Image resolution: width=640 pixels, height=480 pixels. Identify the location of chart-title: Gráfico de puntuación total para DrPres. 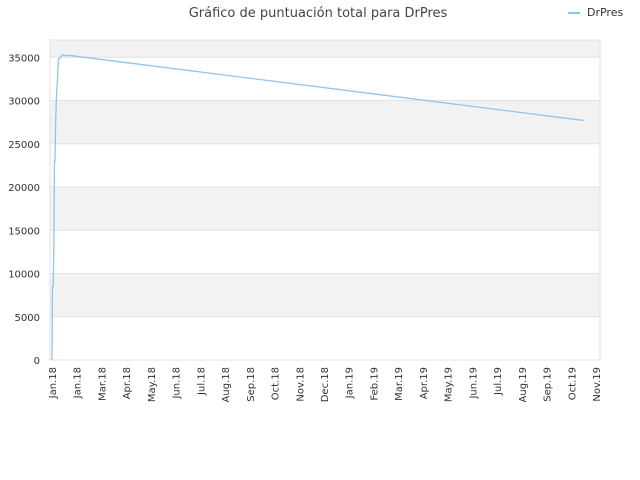
(318, 13).